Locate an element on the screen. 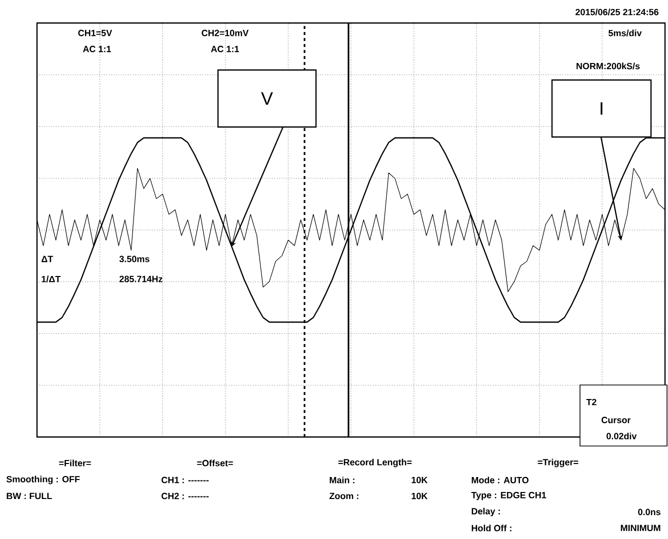 The image size is (668, 539). text: Hold Off : is located at coordinates (492, 528).